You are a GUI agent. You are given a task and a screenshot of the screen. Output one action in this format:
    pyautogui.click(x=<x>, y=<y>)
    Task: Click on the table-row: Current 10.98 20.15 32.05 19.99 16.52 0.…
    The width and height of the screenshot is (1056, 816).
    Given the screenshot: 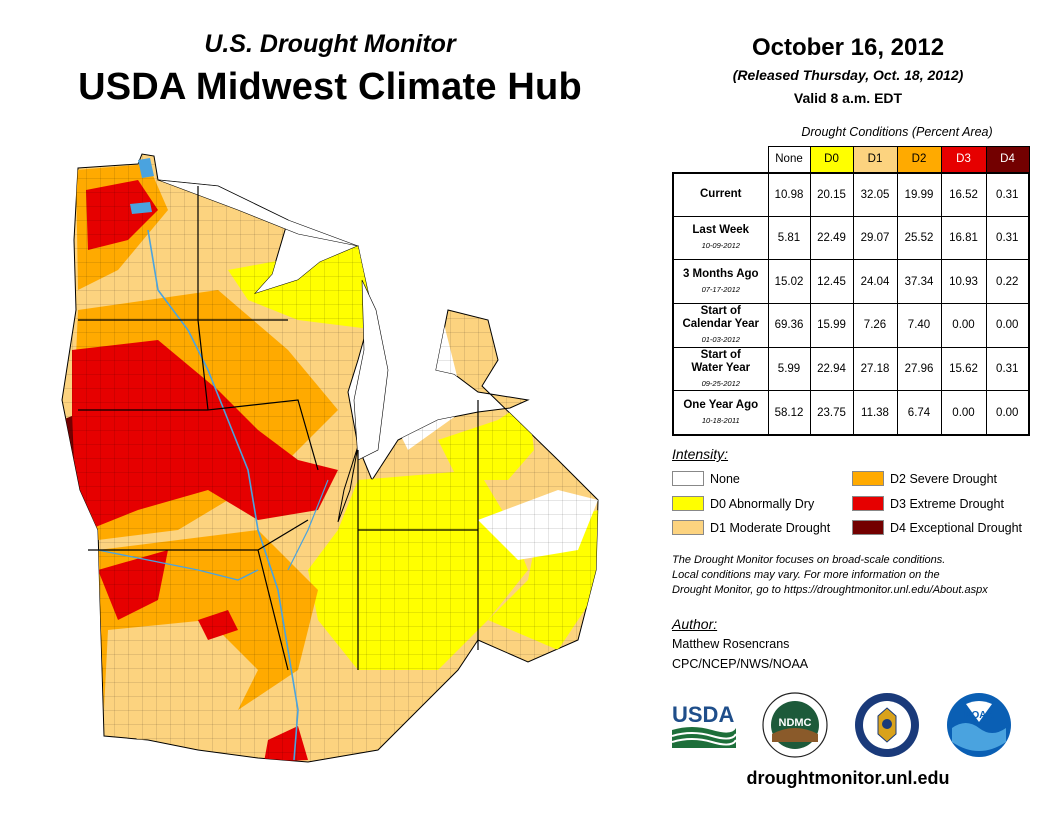 What is the action you would take?
    pyautogui.click(x=851, y=194)
    